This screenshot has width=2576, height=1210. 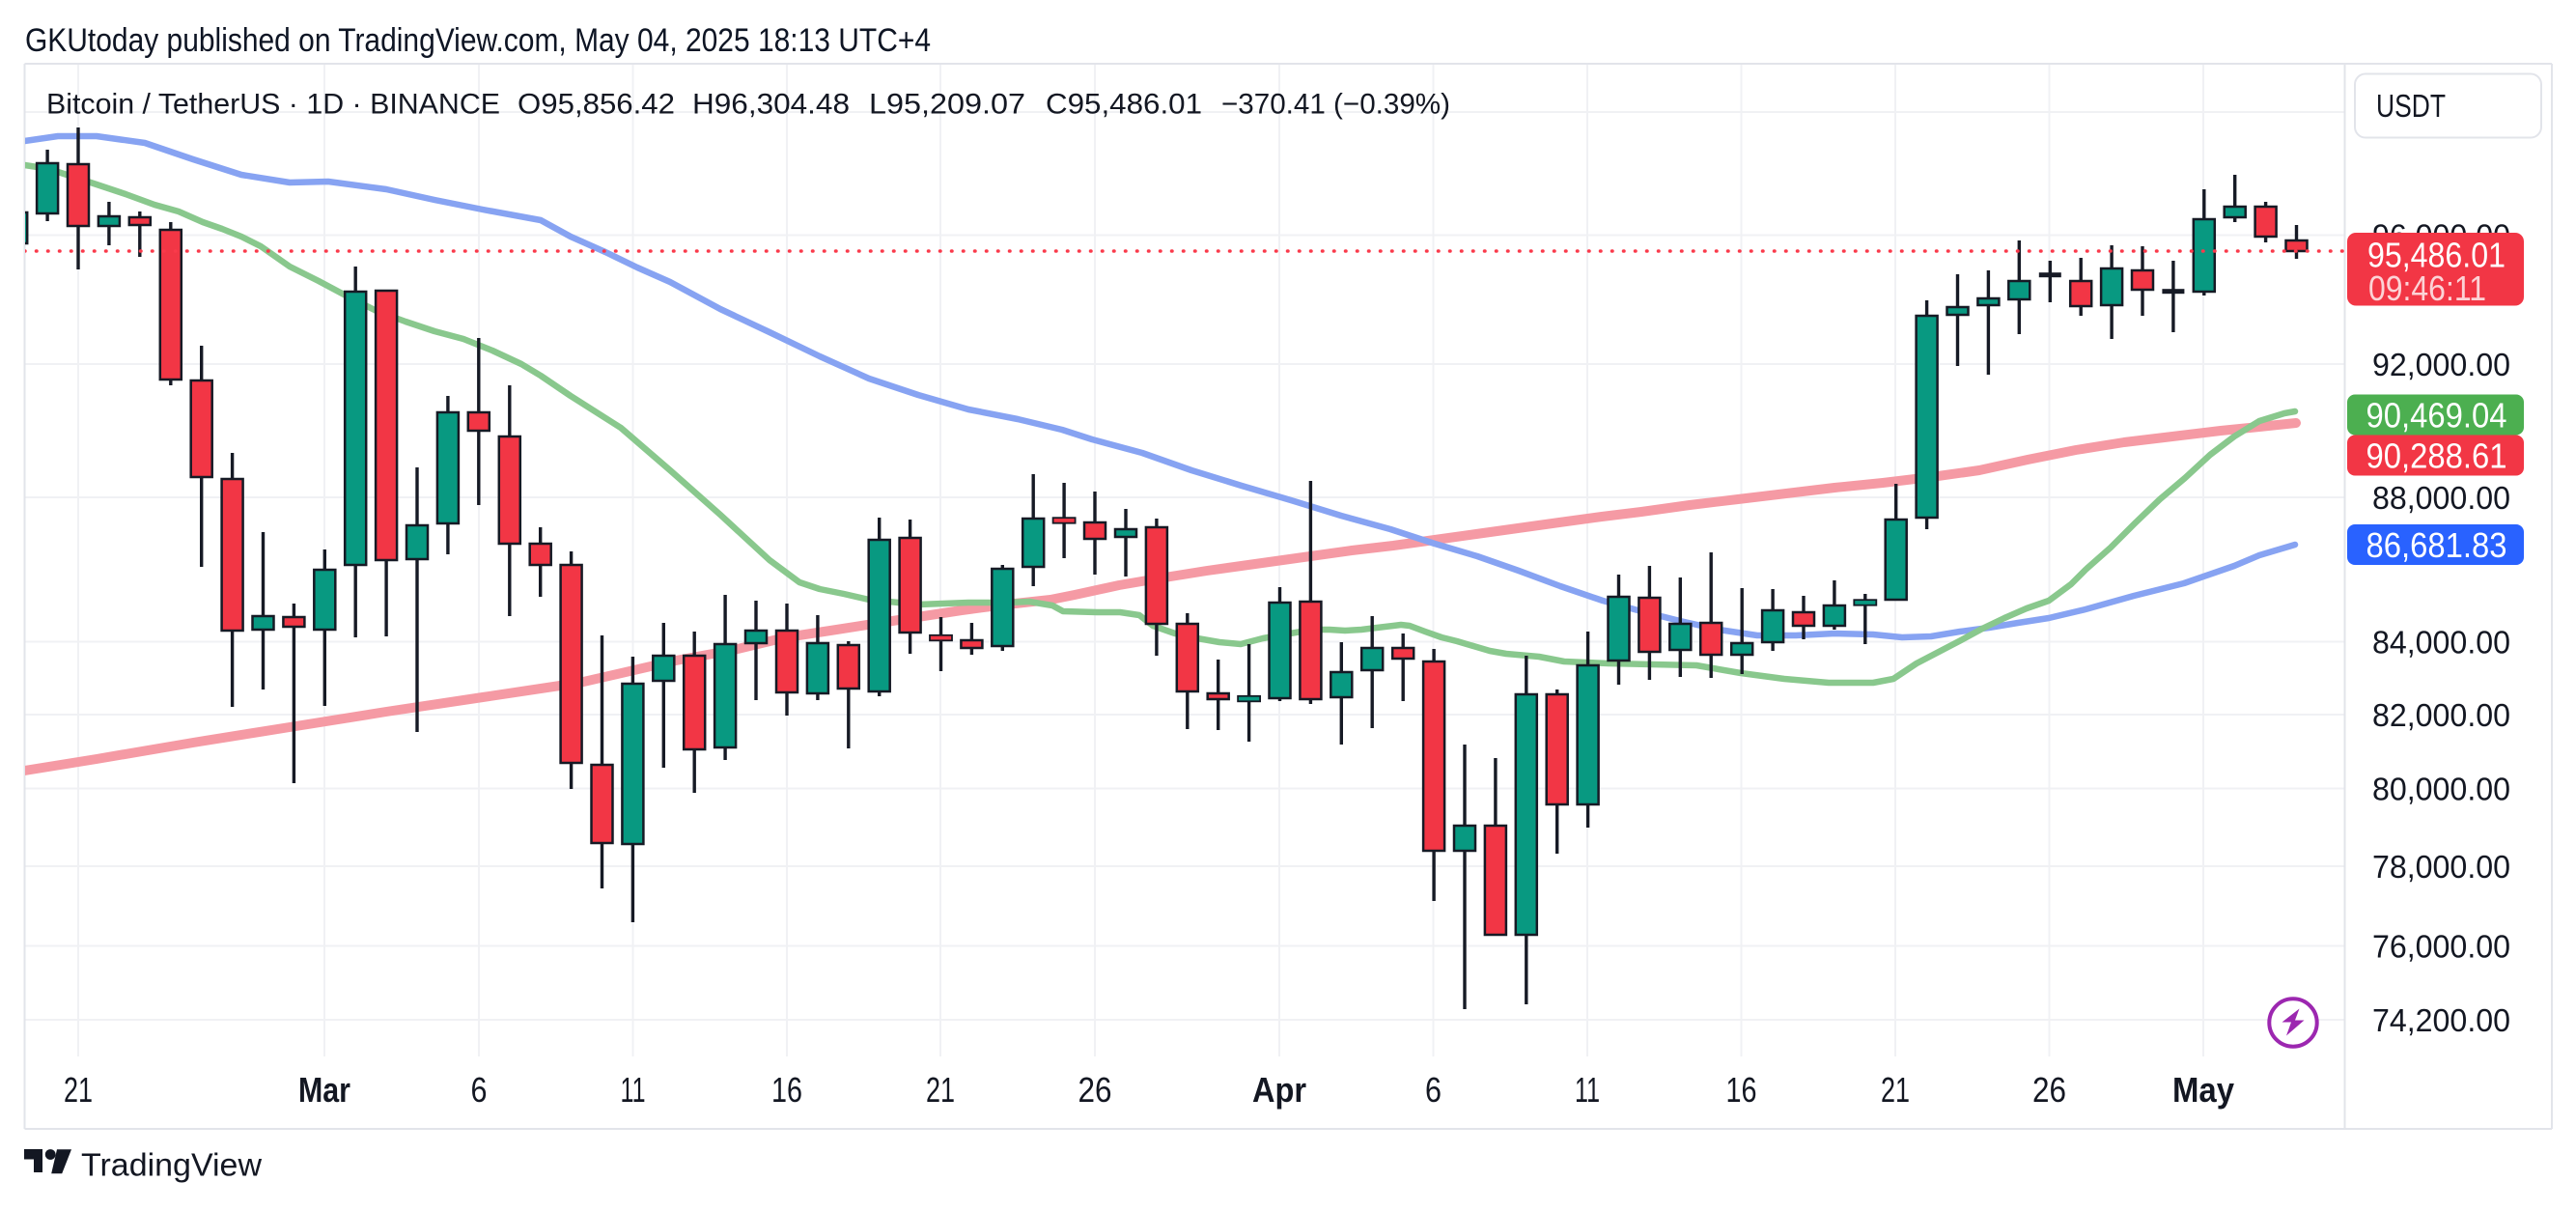 What do you see at coordinates (1279, 1090) in the screenshot?
I see `svg-text: Apr` at bounding box center [1279, 1090].